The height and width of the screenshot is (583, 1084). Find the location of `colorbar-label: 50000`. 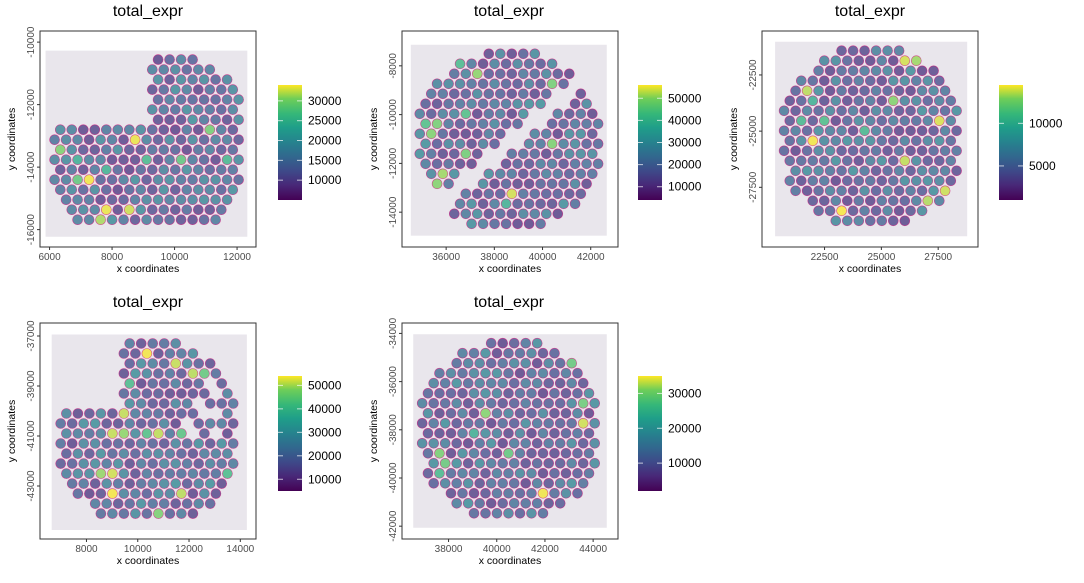

colorbar-label: 50000 is located at coordinates (685, 98).